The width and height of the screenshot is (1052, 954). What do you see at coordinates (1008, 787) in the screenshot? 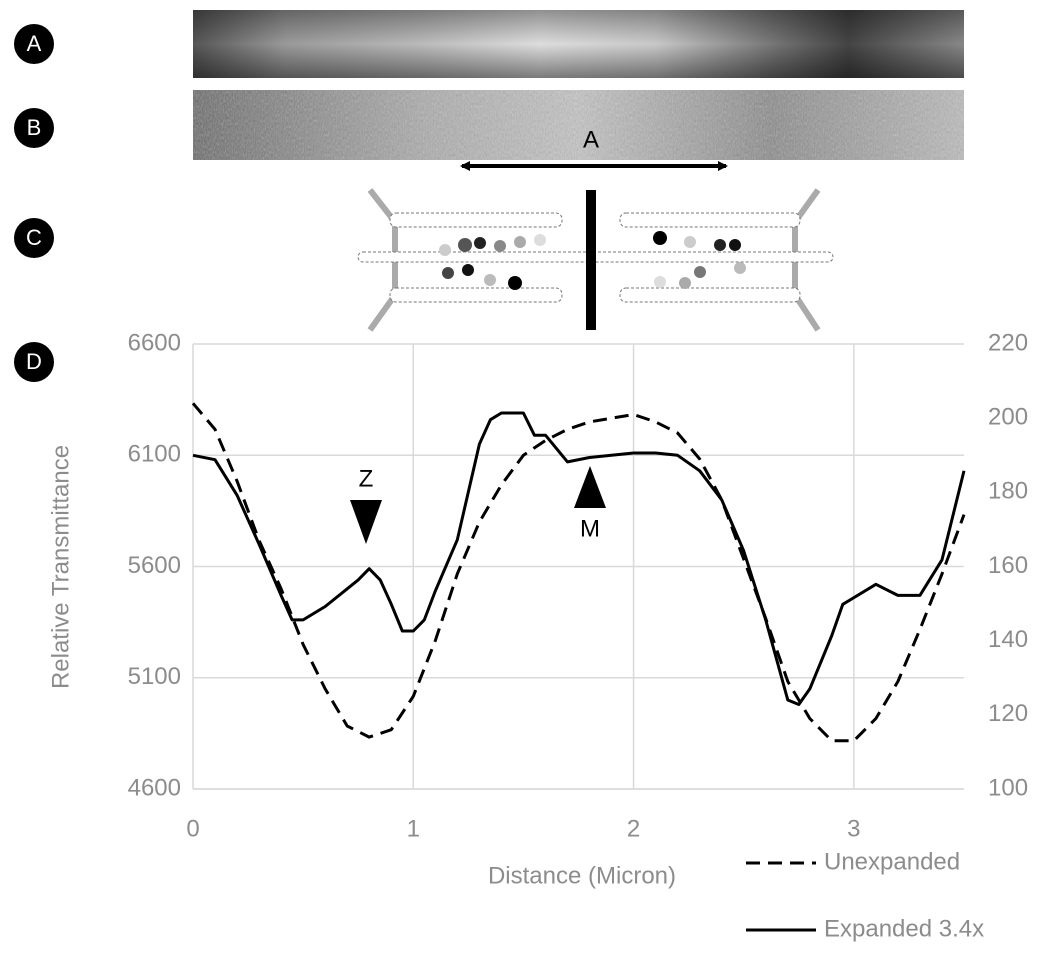
I see `y2-tick-label: 100` at bounding box center [1008, 787].